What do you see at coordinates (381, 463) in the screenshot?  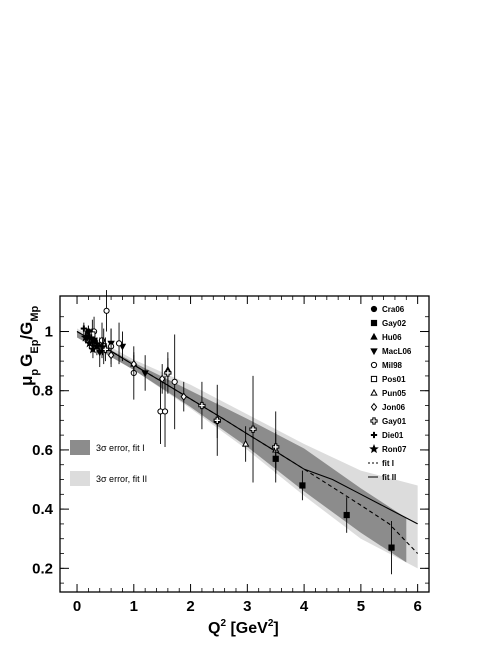 I see `legend-entry-fit-i: fit I` at bounding box center [381, 463].